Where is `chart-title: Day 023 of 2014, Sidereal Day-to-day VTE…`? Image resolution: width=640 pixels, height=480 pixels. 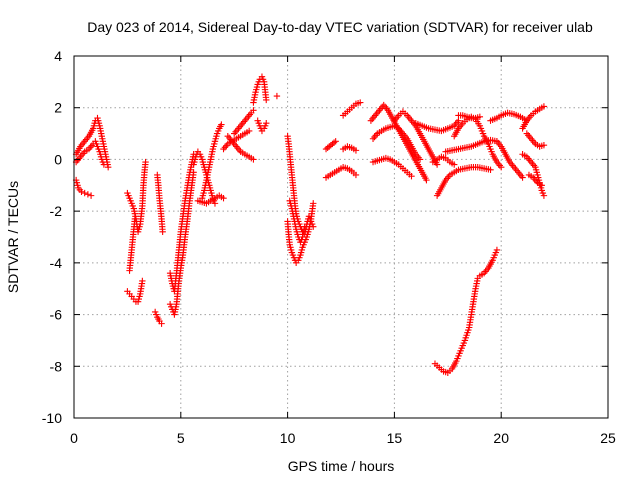 chart-title: Day 023 of 2014, Sidereal Day-to-day VTE… is located at coordinates (340, 27).